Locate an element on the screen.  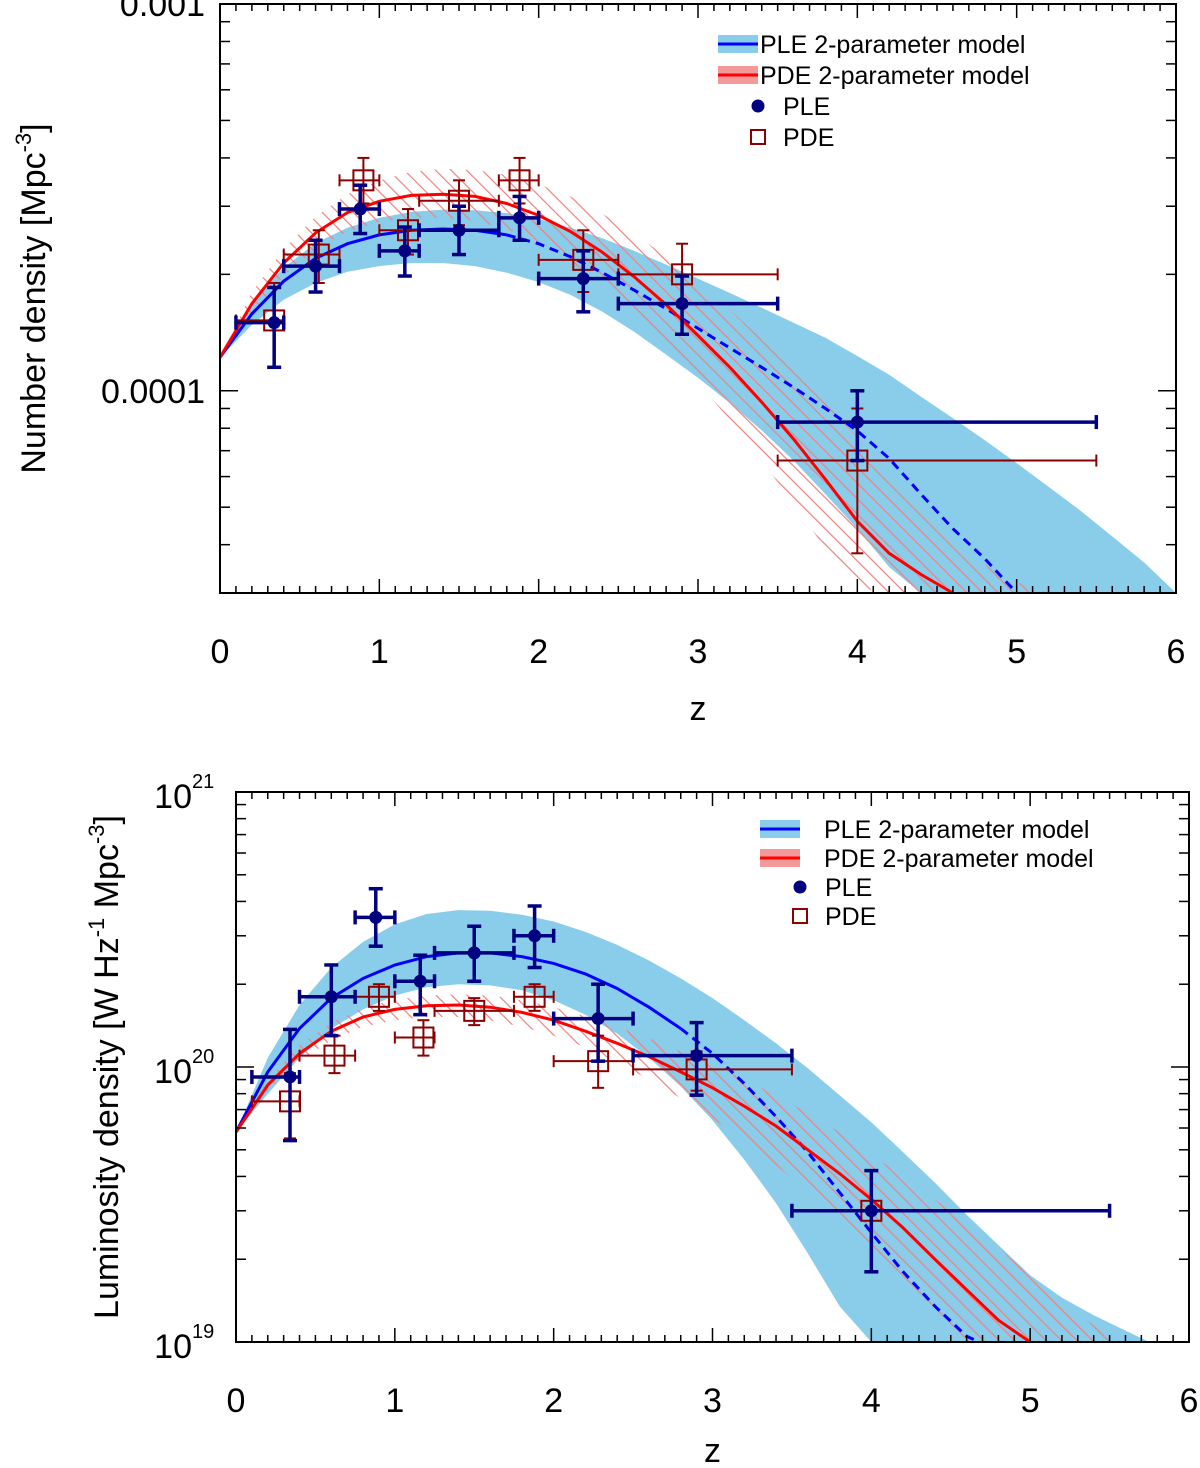
y-axis-title: Number density [Mpc-3] is located at coordinates (32, 298).